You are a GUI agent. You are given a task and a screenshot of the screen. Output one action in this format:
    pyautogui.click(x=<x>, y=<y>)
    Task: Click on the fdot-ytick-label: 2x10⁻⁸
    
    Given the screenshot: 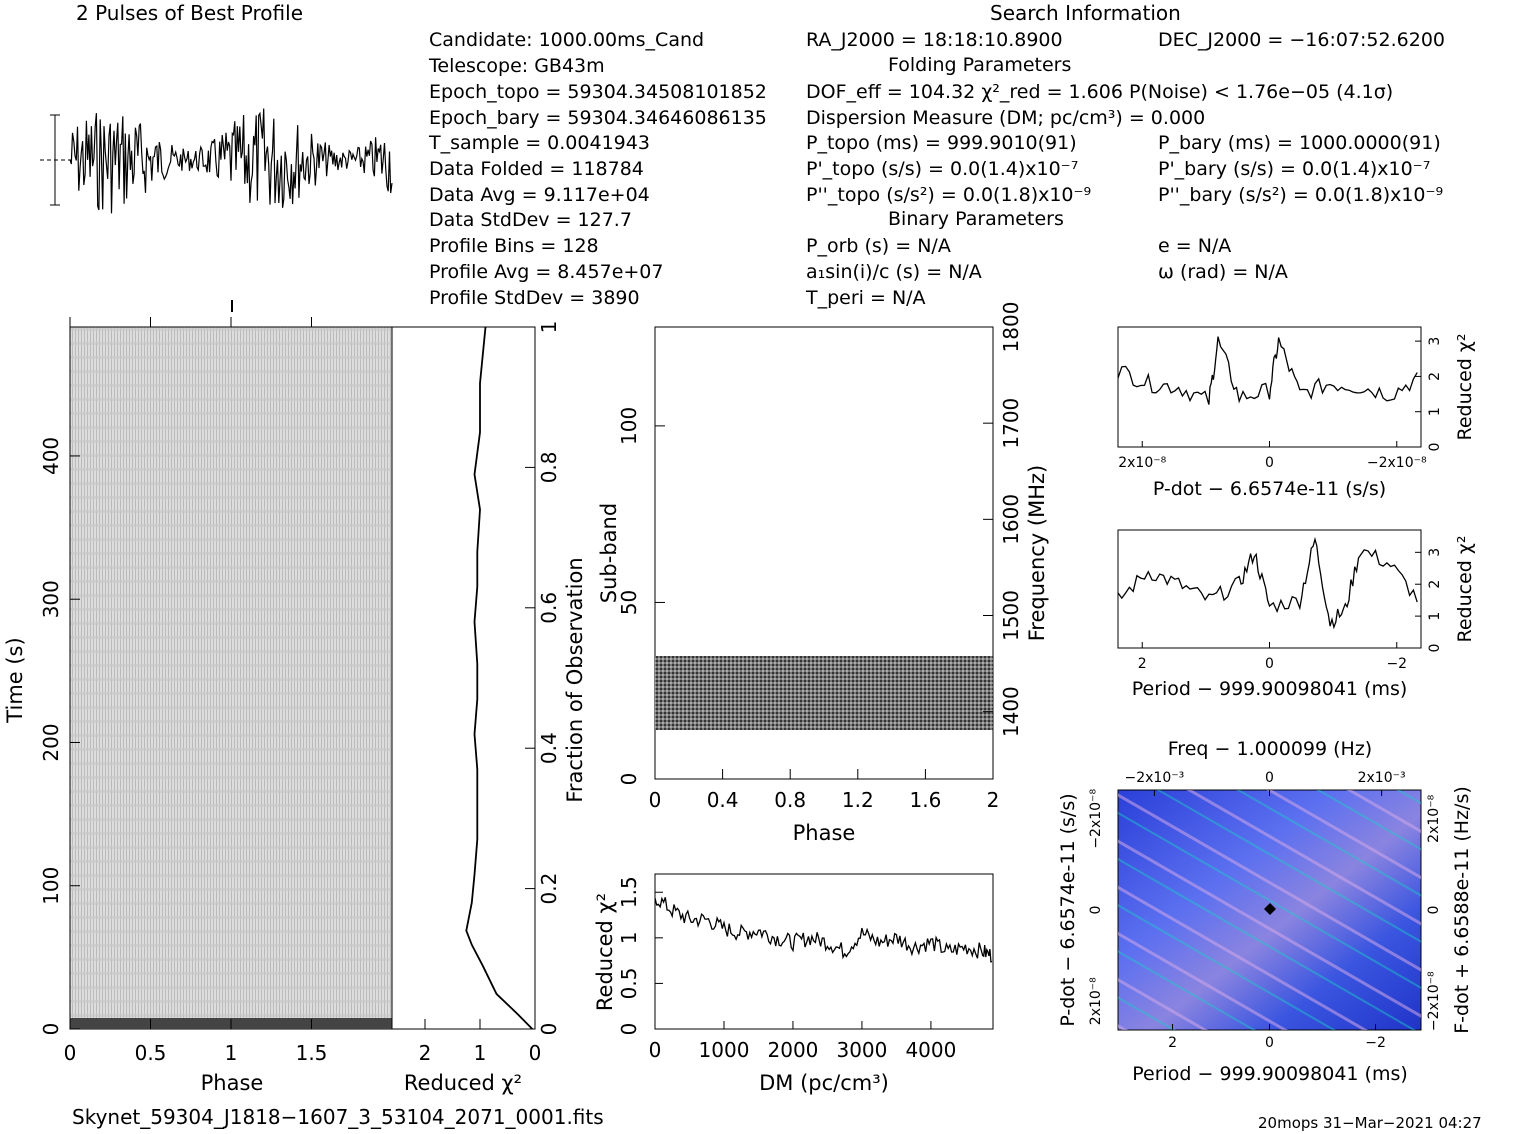 What is the action you would take?
    pyautogui.click(x=1434, y=818)
    